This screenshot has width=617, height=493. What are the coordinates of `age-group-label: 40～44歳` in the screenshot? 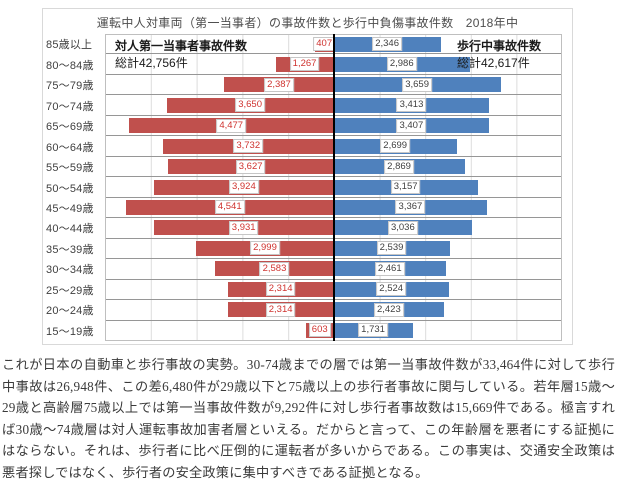 It's located at (70, 229).